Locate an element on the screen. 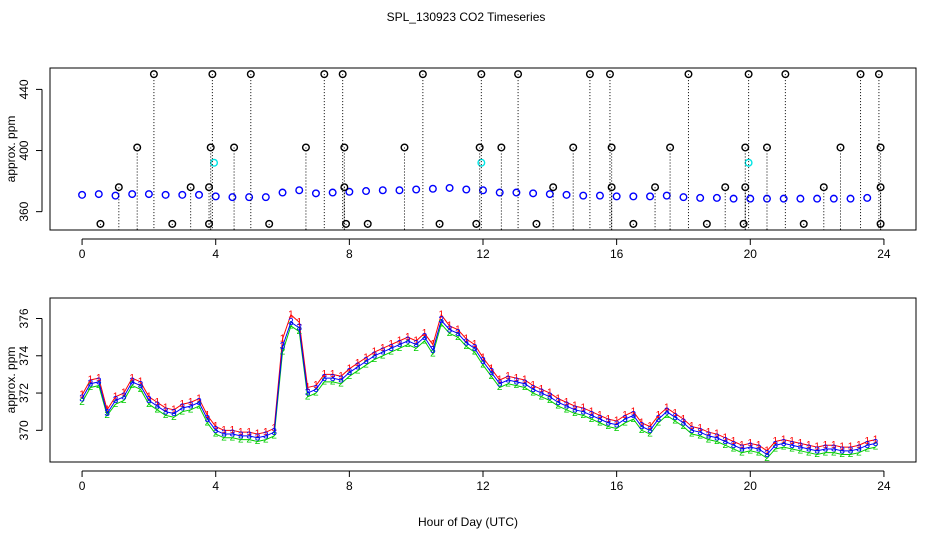  x-tick-label: 16 is located at coordinates (617, 254).